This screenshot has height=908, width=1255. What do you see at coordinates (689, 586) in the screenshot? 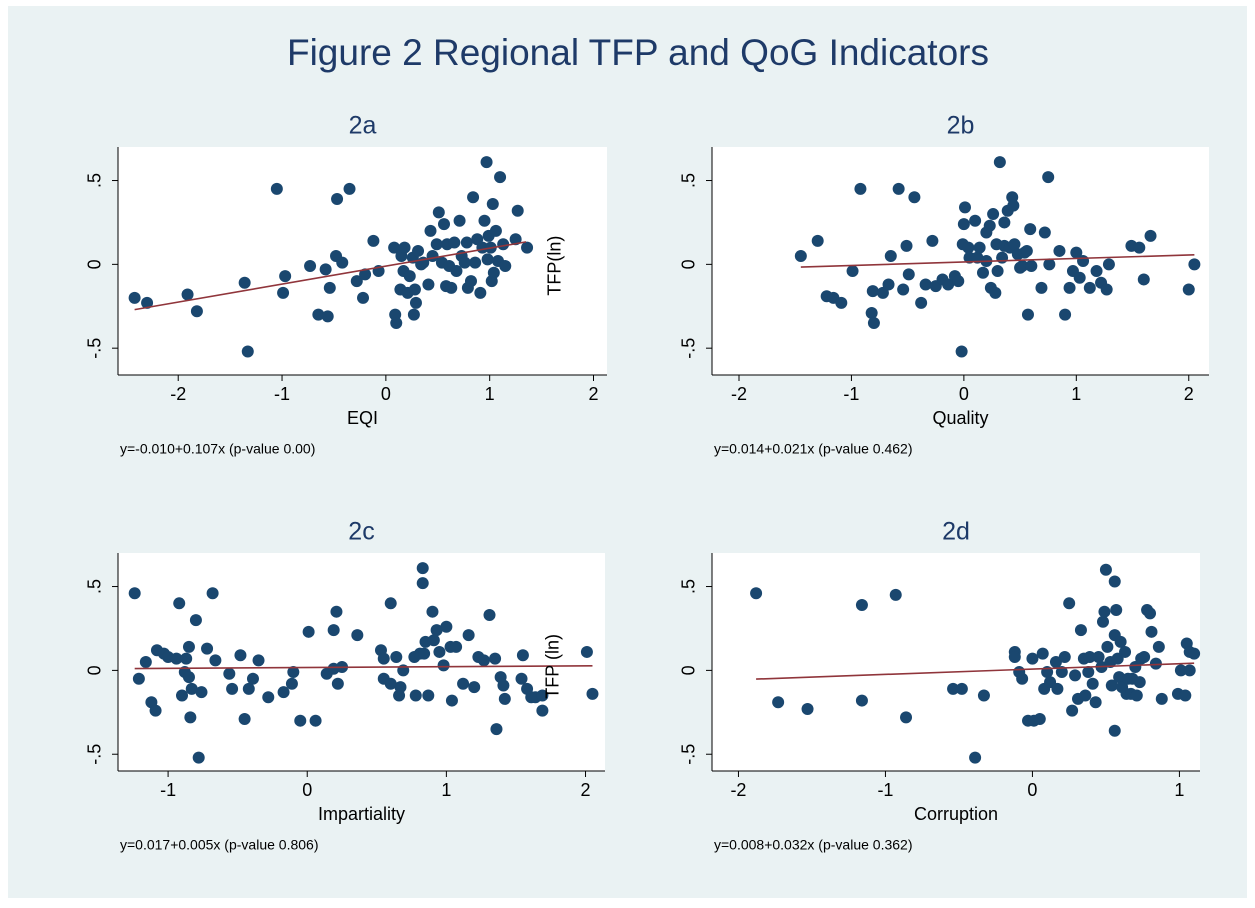
I see `y-tick-label: .5` at bounding box center [689, 586].